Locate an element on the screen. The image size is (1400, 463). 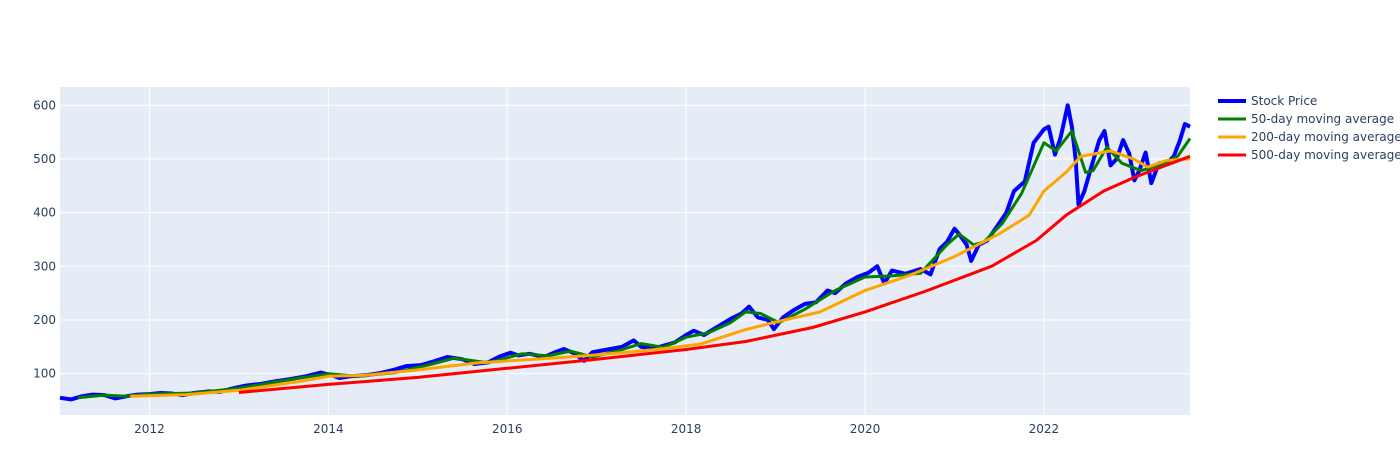
x-tick-label: 2014 is located at coordinates (328, 429).